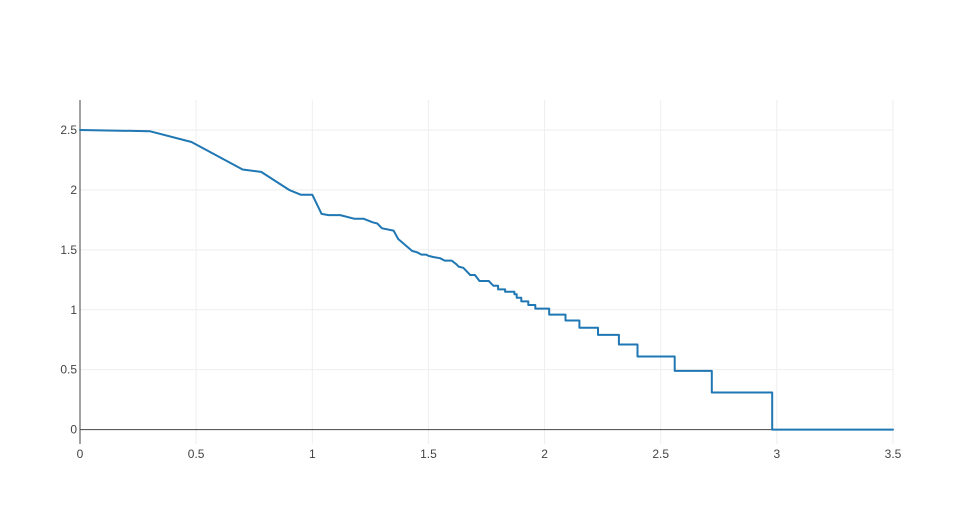 Image resolution: width=974 pixels, height=525 pixels. I want to click on y-tick-label: 1, so click(73, 310).